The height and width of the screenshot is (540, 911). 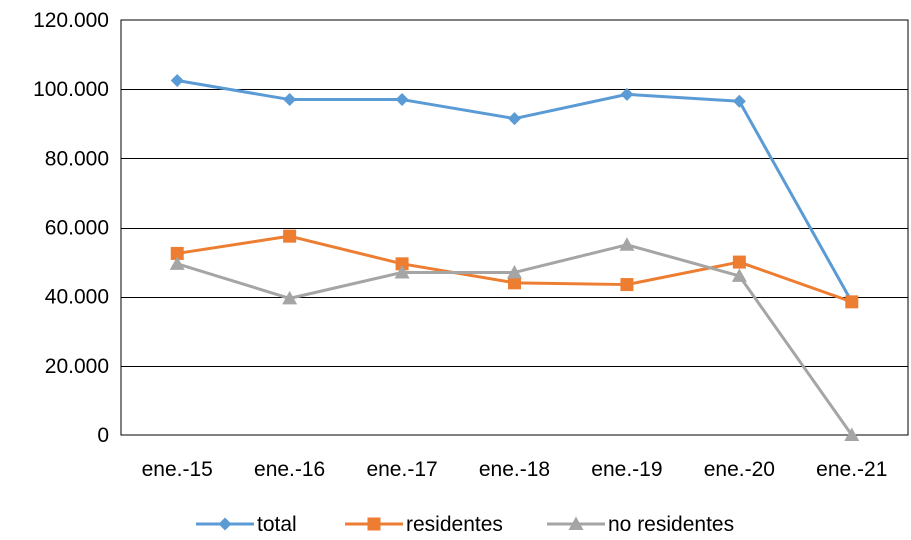 I want to click on x-category-label: ene.-21, so click(x=851, y=469).